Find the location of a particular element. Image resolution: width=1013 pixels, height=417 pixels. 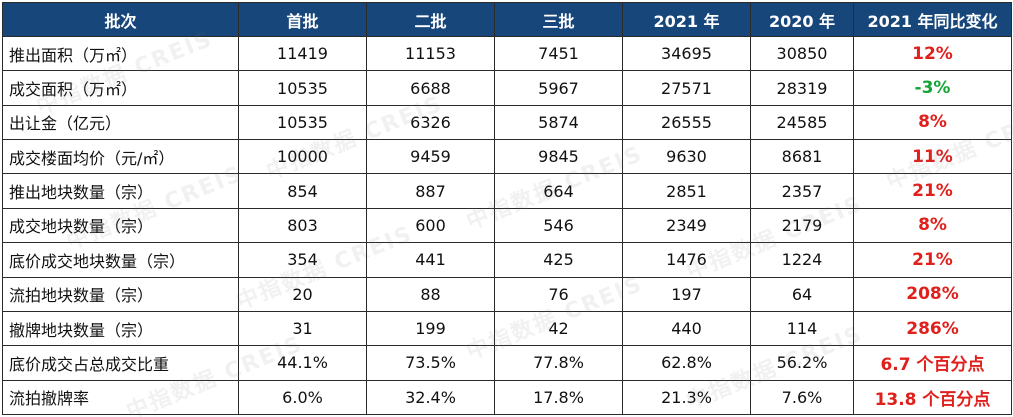

yoy-change-value: 13.8 个百分点 is located at coordinates (932, 397).